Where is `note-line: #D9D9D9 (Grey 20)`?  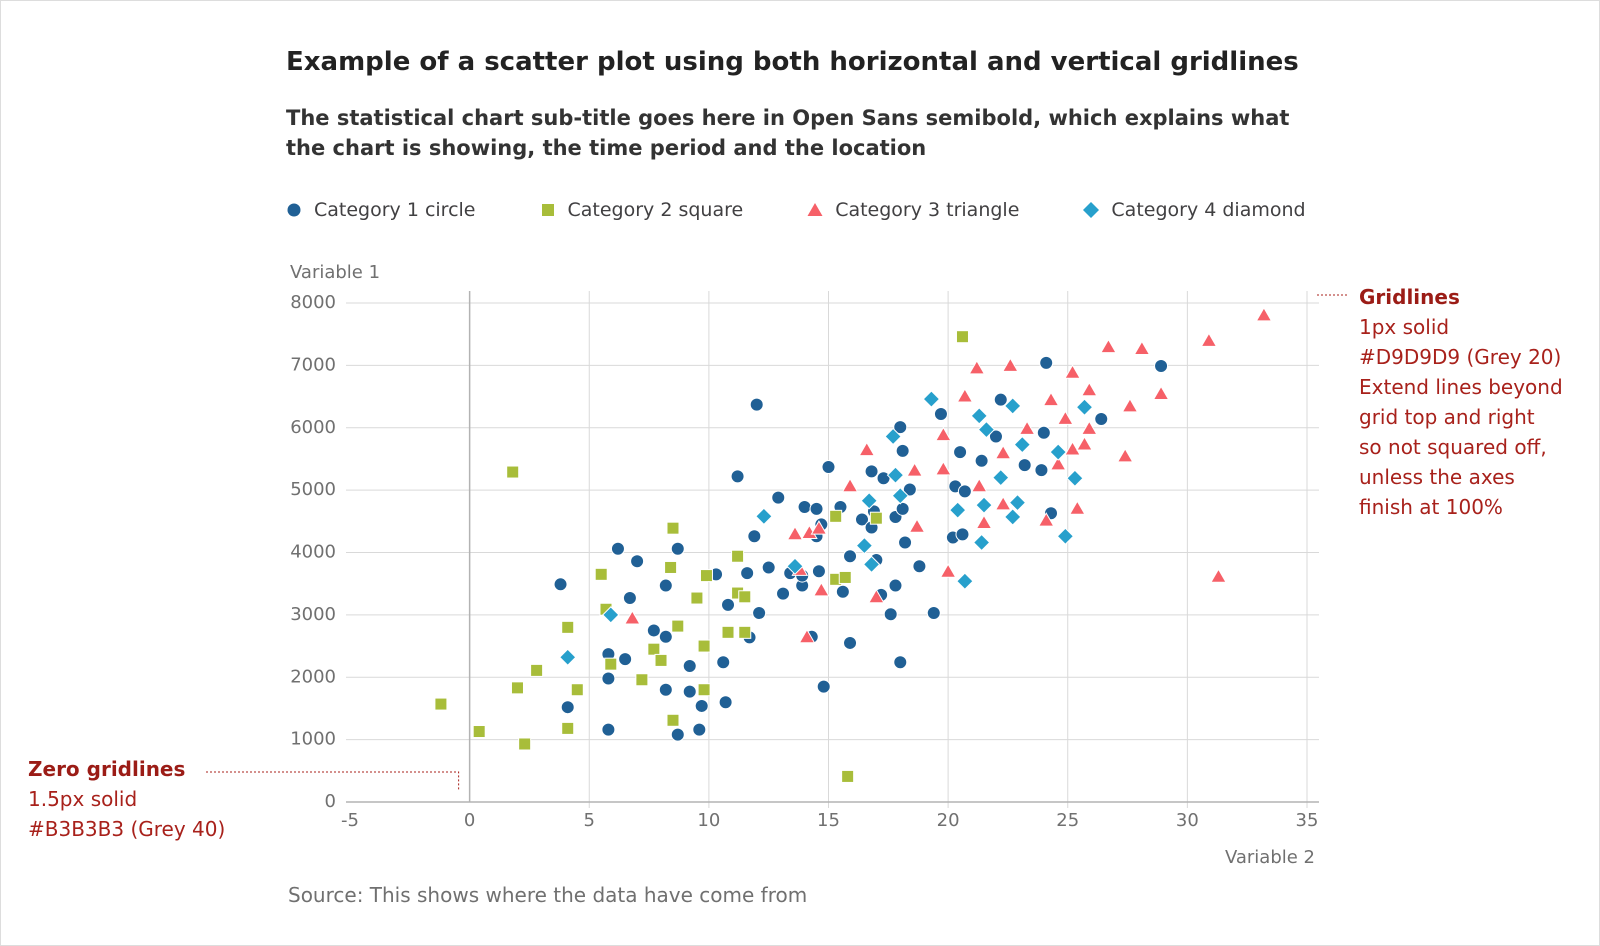
note-line: #D9D9D9 (Grey 20) is located at coordinates (1460, 357).